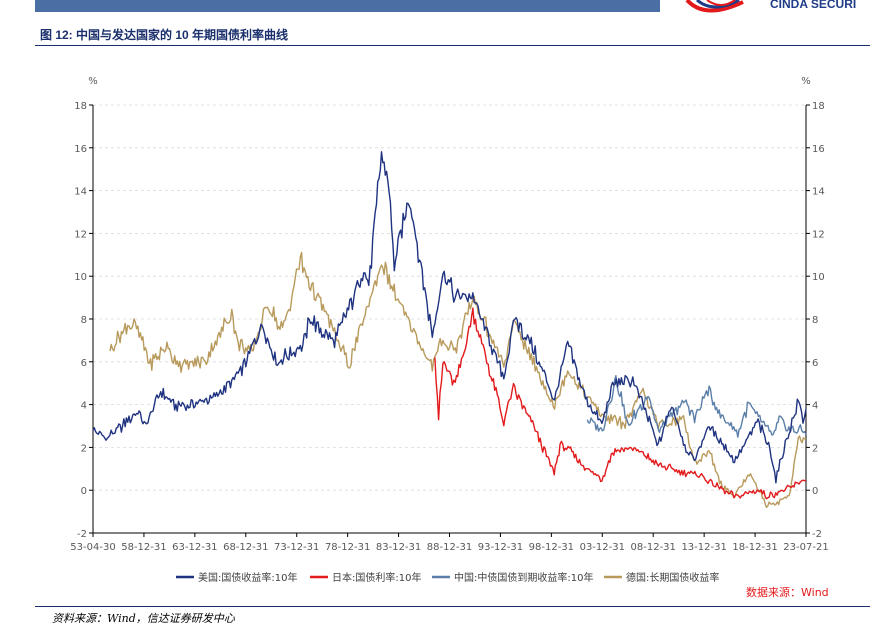 The image size is (870, 627). Describe the element at coordinates (143, 547) in the screenshot. I see `x-tick-label: 58-12-31` at that location.